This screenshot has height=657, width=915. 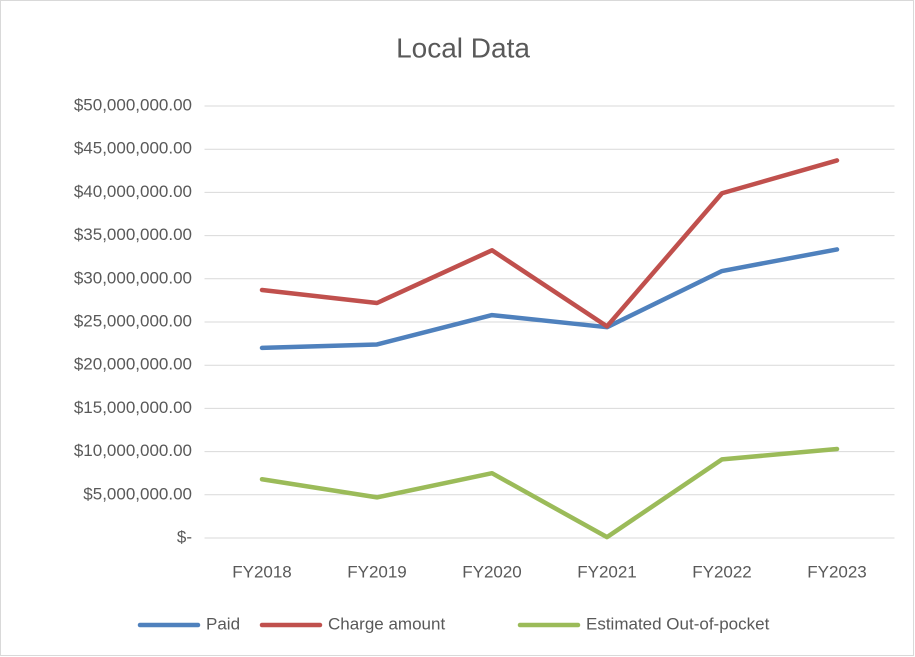 I want to click on y-tick-label: $20,000,000.00, so click(x=133, y=364).